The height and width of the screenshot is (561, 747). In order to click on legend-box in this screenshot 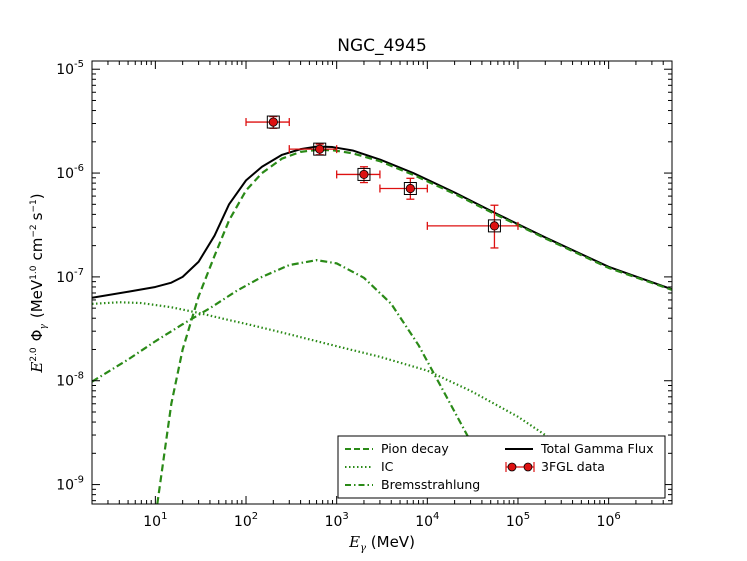, I will do `click(501, 467)`.